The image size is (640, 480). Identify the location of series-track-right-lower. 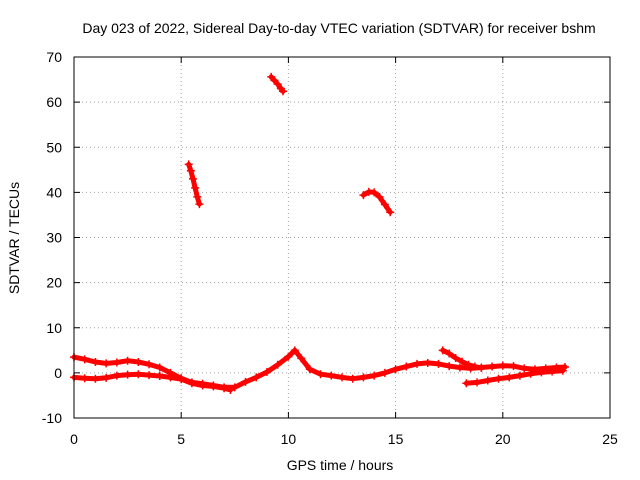
(514, 377).